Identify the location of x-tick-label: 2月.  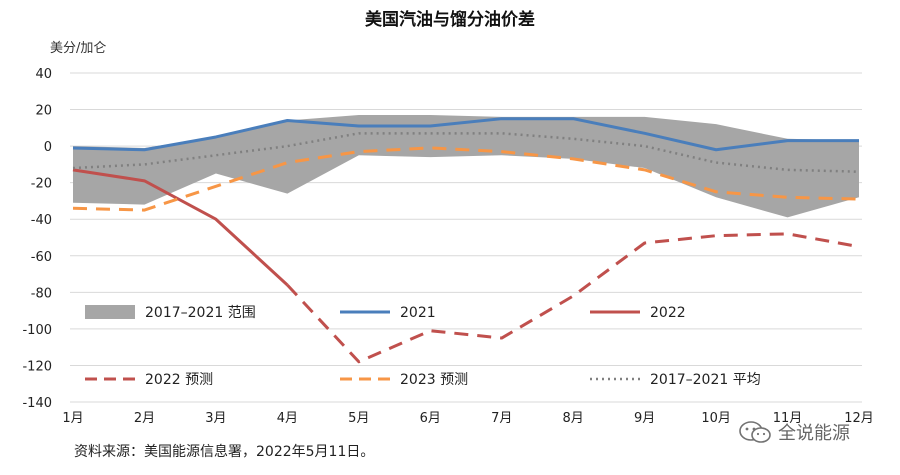
(144, 418).